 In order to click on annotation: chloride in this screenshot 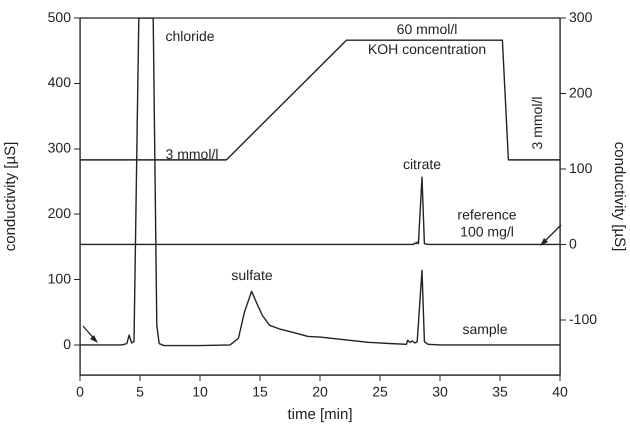, I will do `click(190, 36)`.